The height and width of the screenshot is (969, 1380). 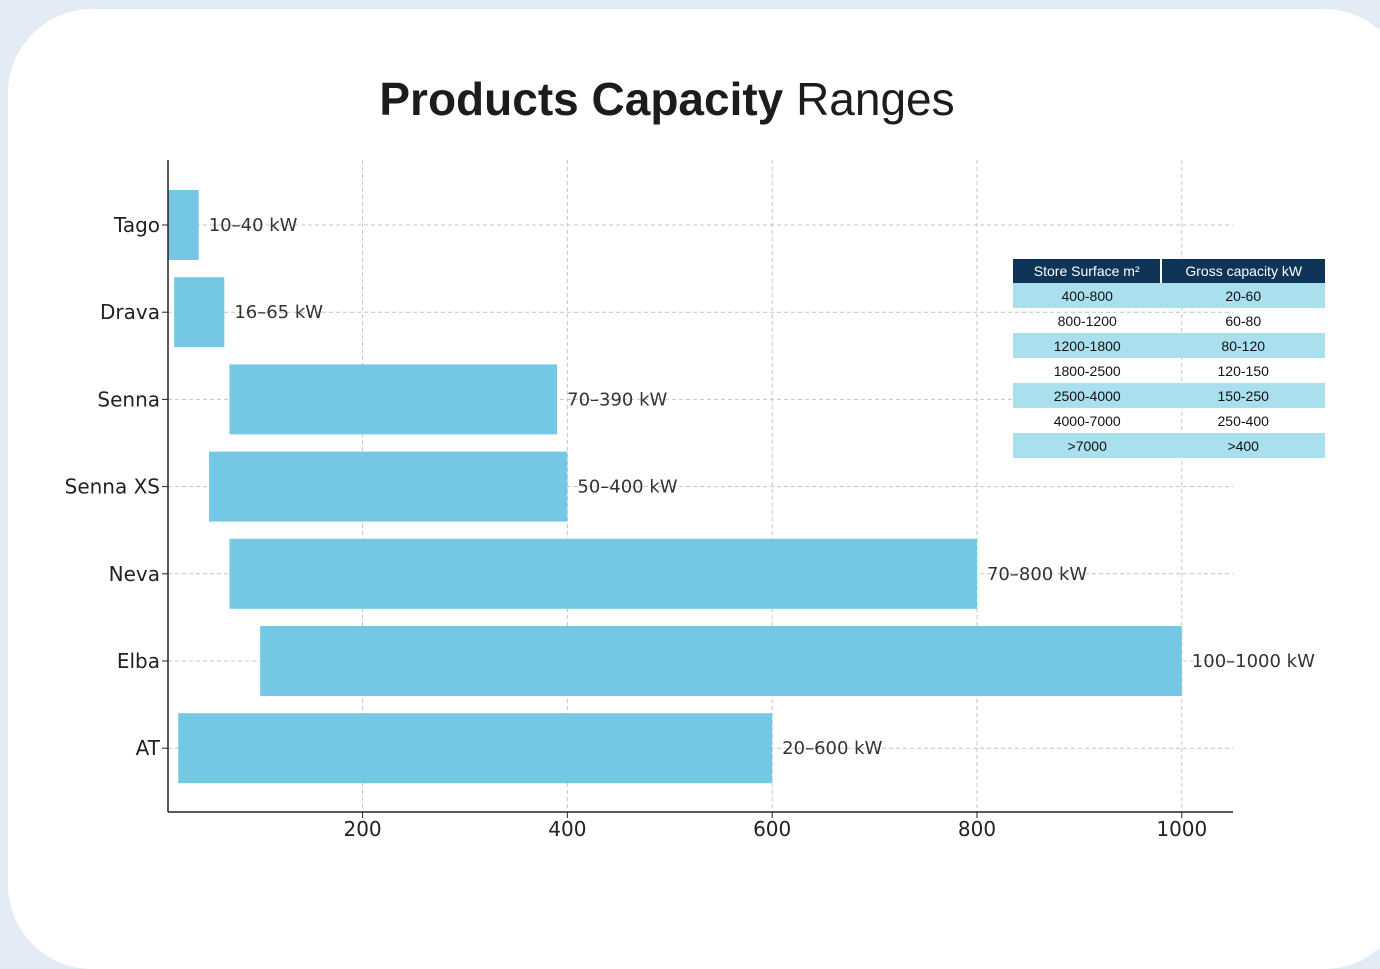 What do you see at coordinates (1243, 295) in the screenshot?
I see `cell-capacity: 20-60` at bounding box center [1243, 295].